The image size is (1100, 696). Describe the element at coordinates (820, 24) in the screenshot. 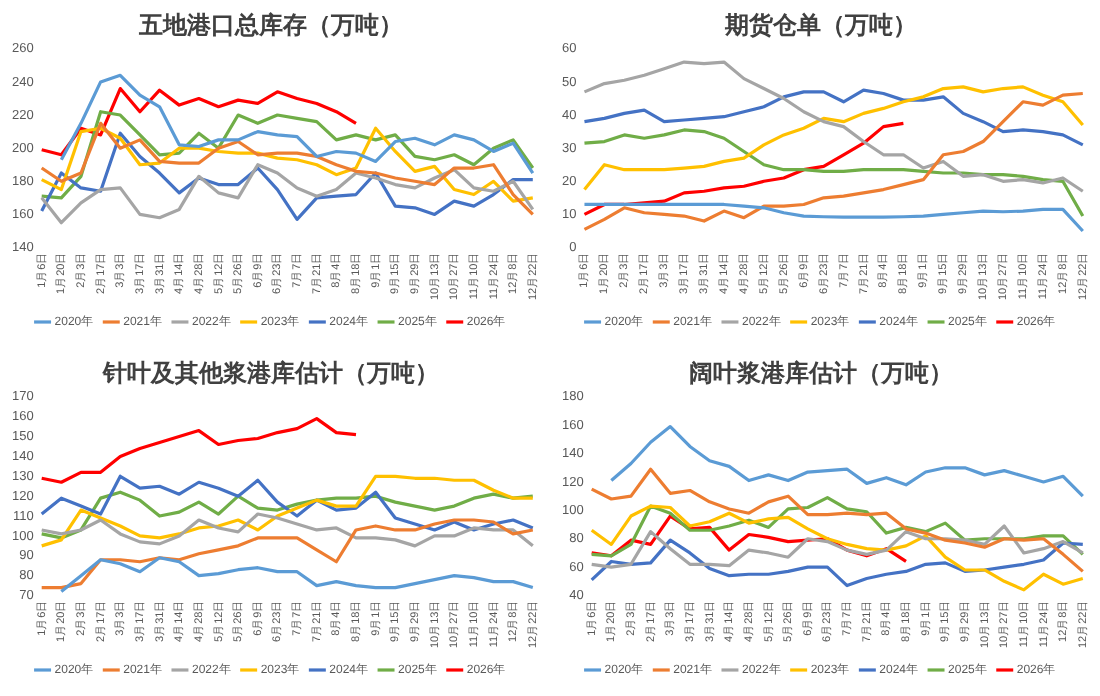

I see `chart-title: 期货仓单（万吨）` at that location.